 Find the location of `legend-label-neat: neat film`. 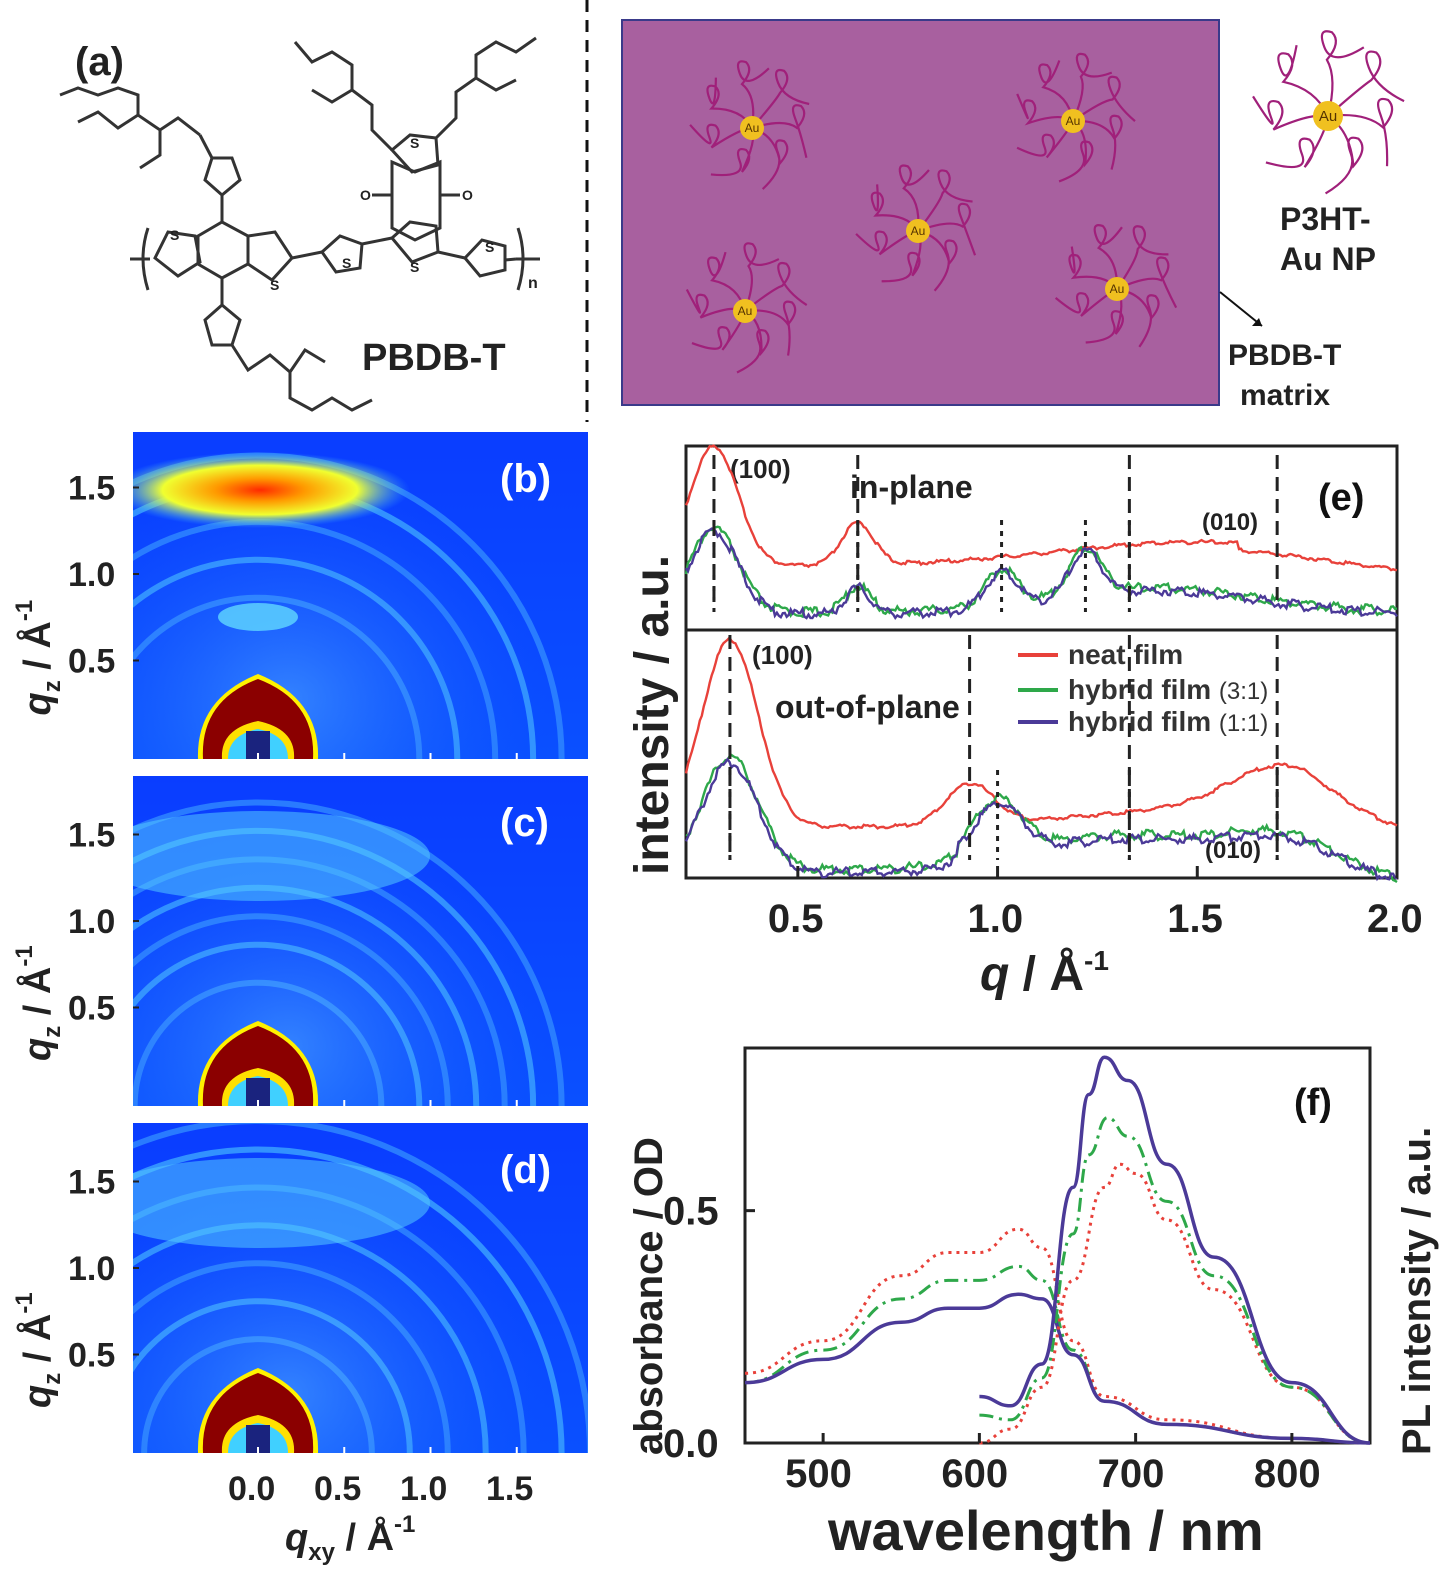

legend-label-neat: neat film is located at coordinates (1125, 654).